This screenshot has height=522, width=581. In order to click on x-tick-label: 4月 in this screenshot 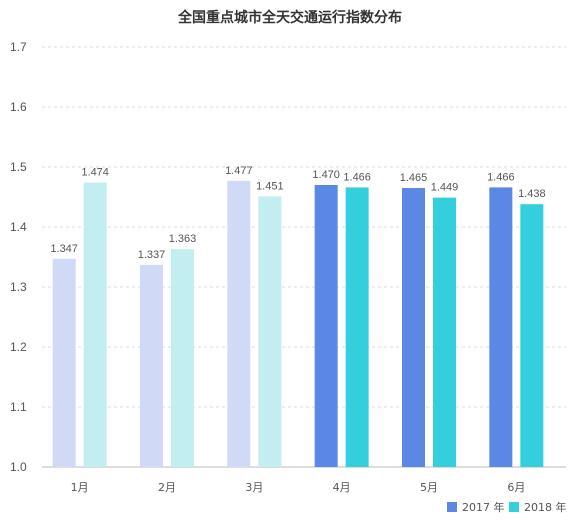, I will do `click(342, 487)`.